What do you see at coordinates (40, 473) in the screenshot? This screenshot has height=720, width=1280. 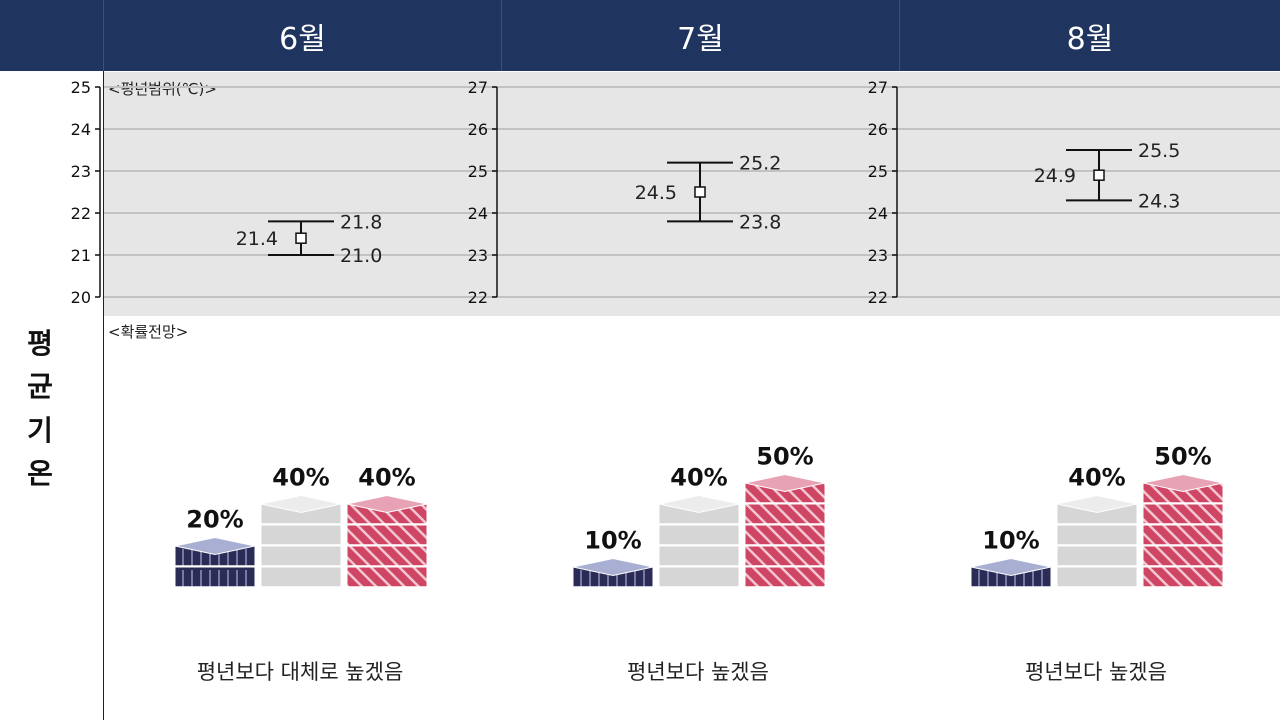 I see `side-label-char: 온` at bounding box center [40, 473].